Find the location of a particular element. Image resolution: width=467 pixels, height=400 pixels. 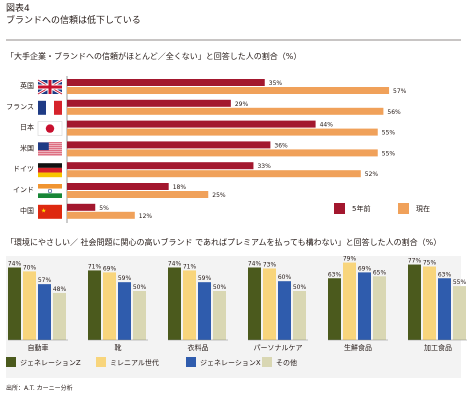

vbar-category-label: 靴 is located at coordinates (118, 347).